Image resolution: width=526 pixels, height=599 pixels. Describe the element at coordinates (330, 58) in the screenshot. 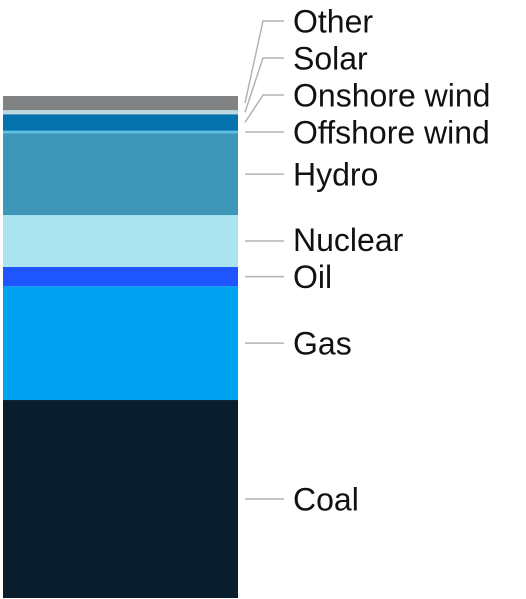

I see `label-solar: Solar` at that location.